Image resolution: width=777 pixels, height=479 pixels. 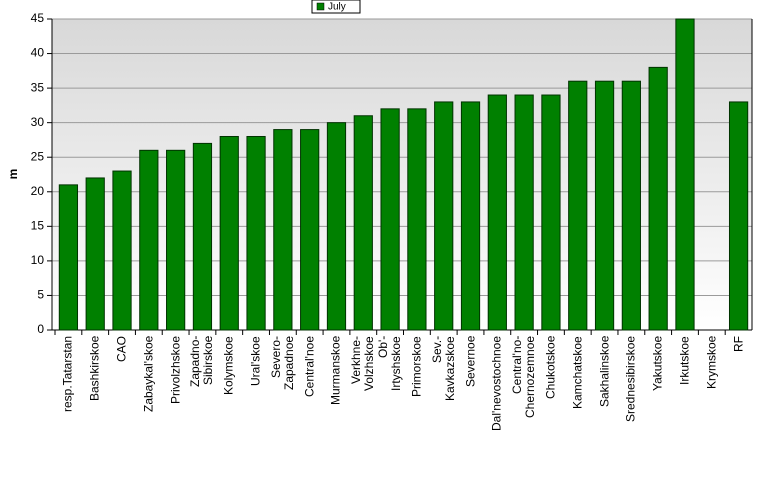 What do you see at coordinates (67, 374) in the screenshot?
I see `x-tick-label: resp.Tatarstan` at bounding box center [67, 374].